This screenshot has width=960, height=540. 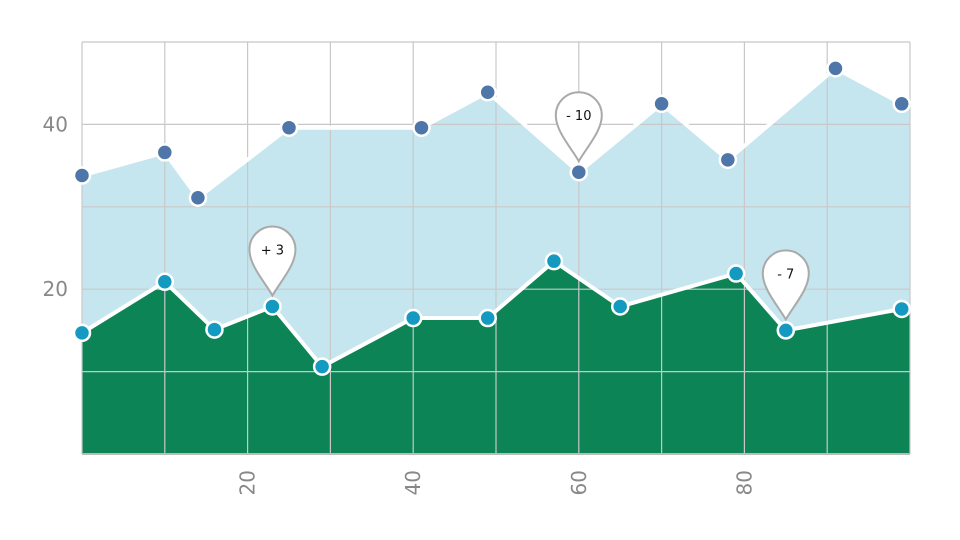 What do you see at coordinates (578, 116) in the screenshot?
I see `annotation-label: - 10` at bounding box center [578, 116].